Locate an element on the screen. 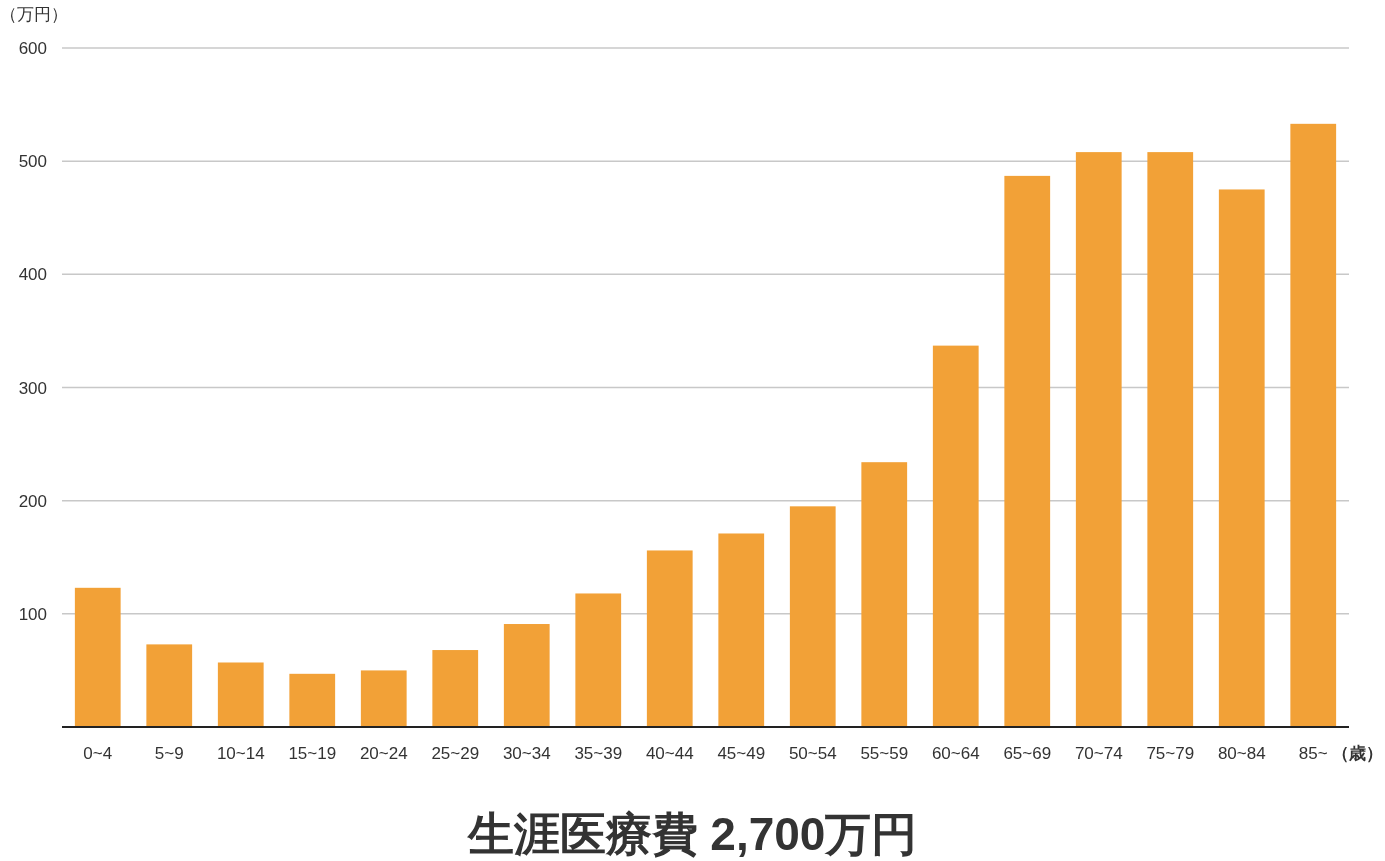 The height and width of the screenshot is (861, 1385). x-tick-label: 10~14 is located at coordinates (240, 753).